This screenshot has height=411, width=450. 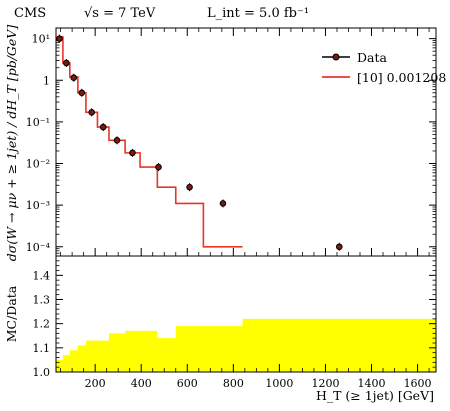 I want to click on y-tick-label: 10¹, so click(x=41, y=39).